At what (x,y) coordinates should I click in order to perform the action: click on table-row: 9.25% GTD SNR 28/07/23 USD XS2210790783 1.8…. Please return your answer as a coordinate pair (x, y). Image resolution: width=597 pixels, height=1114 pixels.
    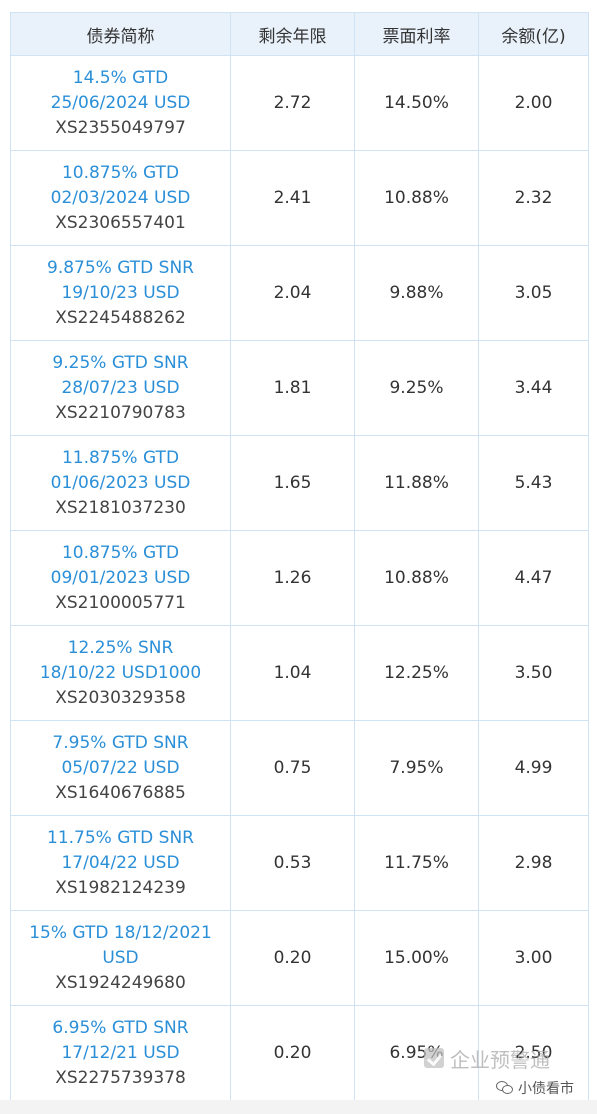
    Looking at the image, I should click on (299, 388).